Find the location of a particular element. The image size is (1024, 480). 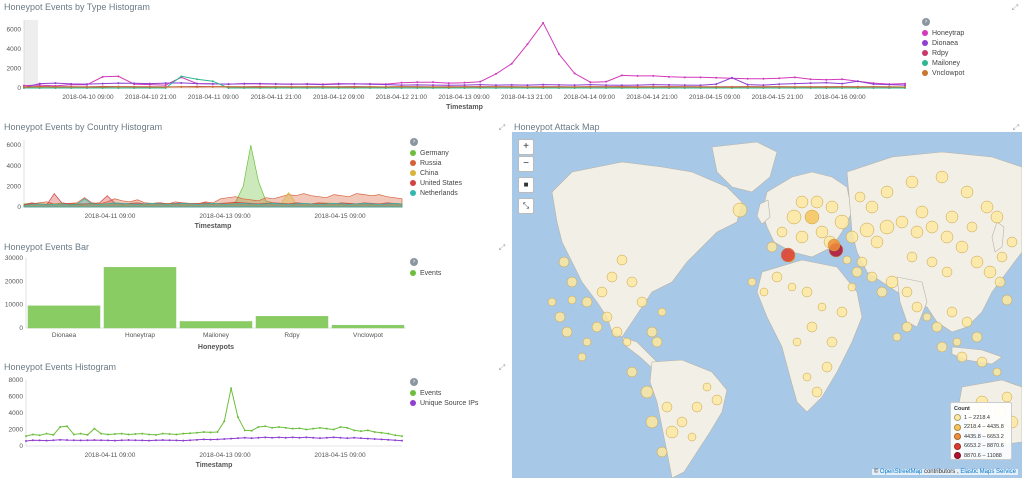

ems-link: Elastic Maps Service is located at coordinates (988, 472).